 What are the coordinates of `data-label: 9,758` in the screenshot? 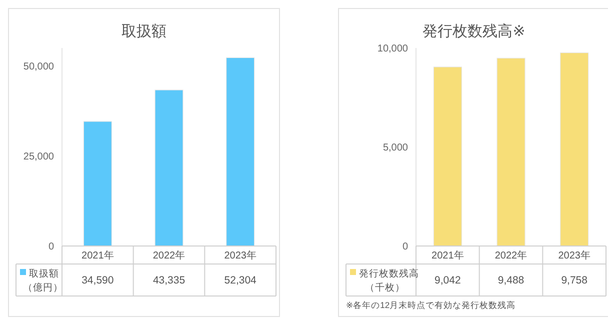 It's located at (574, 280).